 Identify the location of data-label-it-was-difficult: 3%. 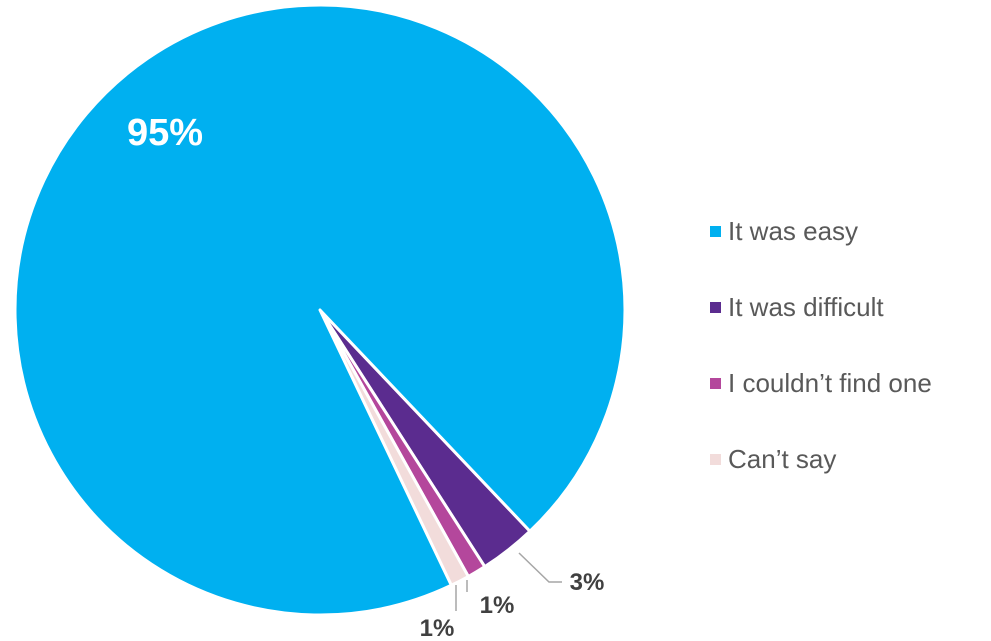
(587, 582).